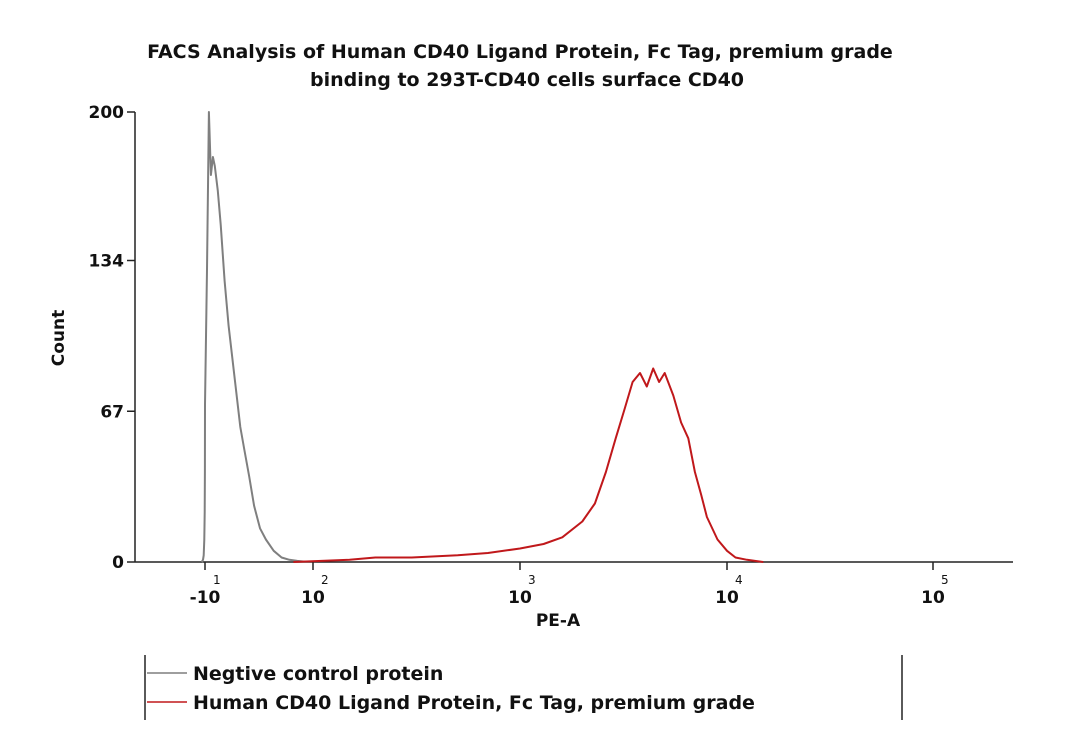 This screenshot has width=1080, height=753. I want to click on x-tick-exponent: 1, so click(217, 580).